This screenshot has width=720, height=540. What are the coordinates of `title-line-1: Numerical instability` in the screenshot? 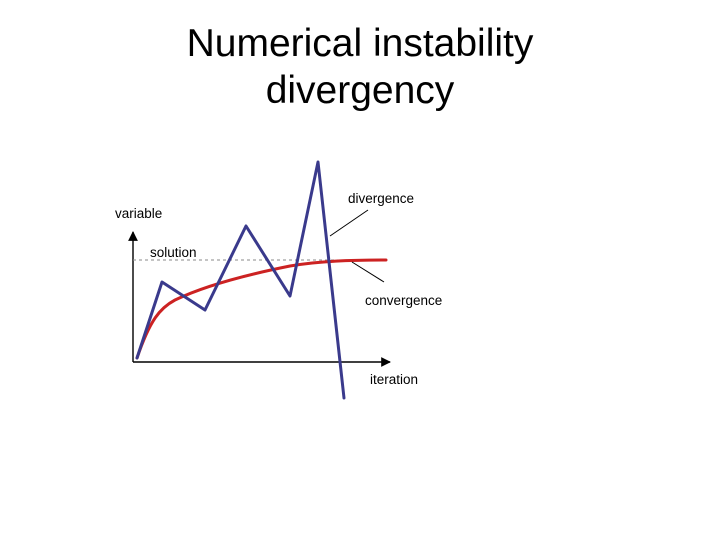 It's located at (360, 43).